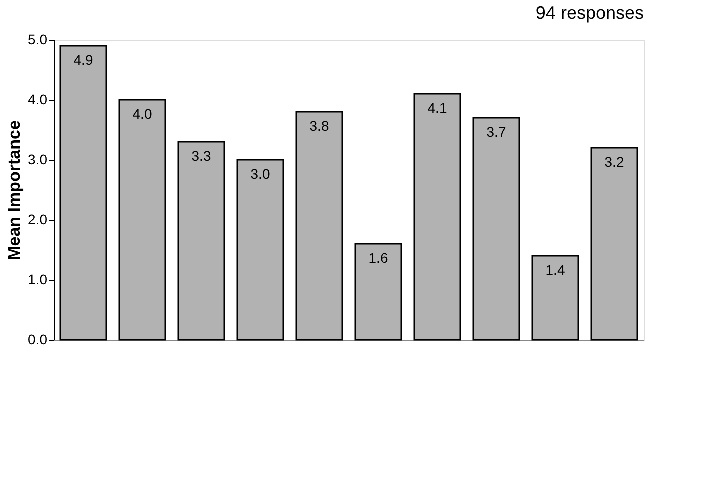  I want to click on data-label: 3.3, so click(202, 156).